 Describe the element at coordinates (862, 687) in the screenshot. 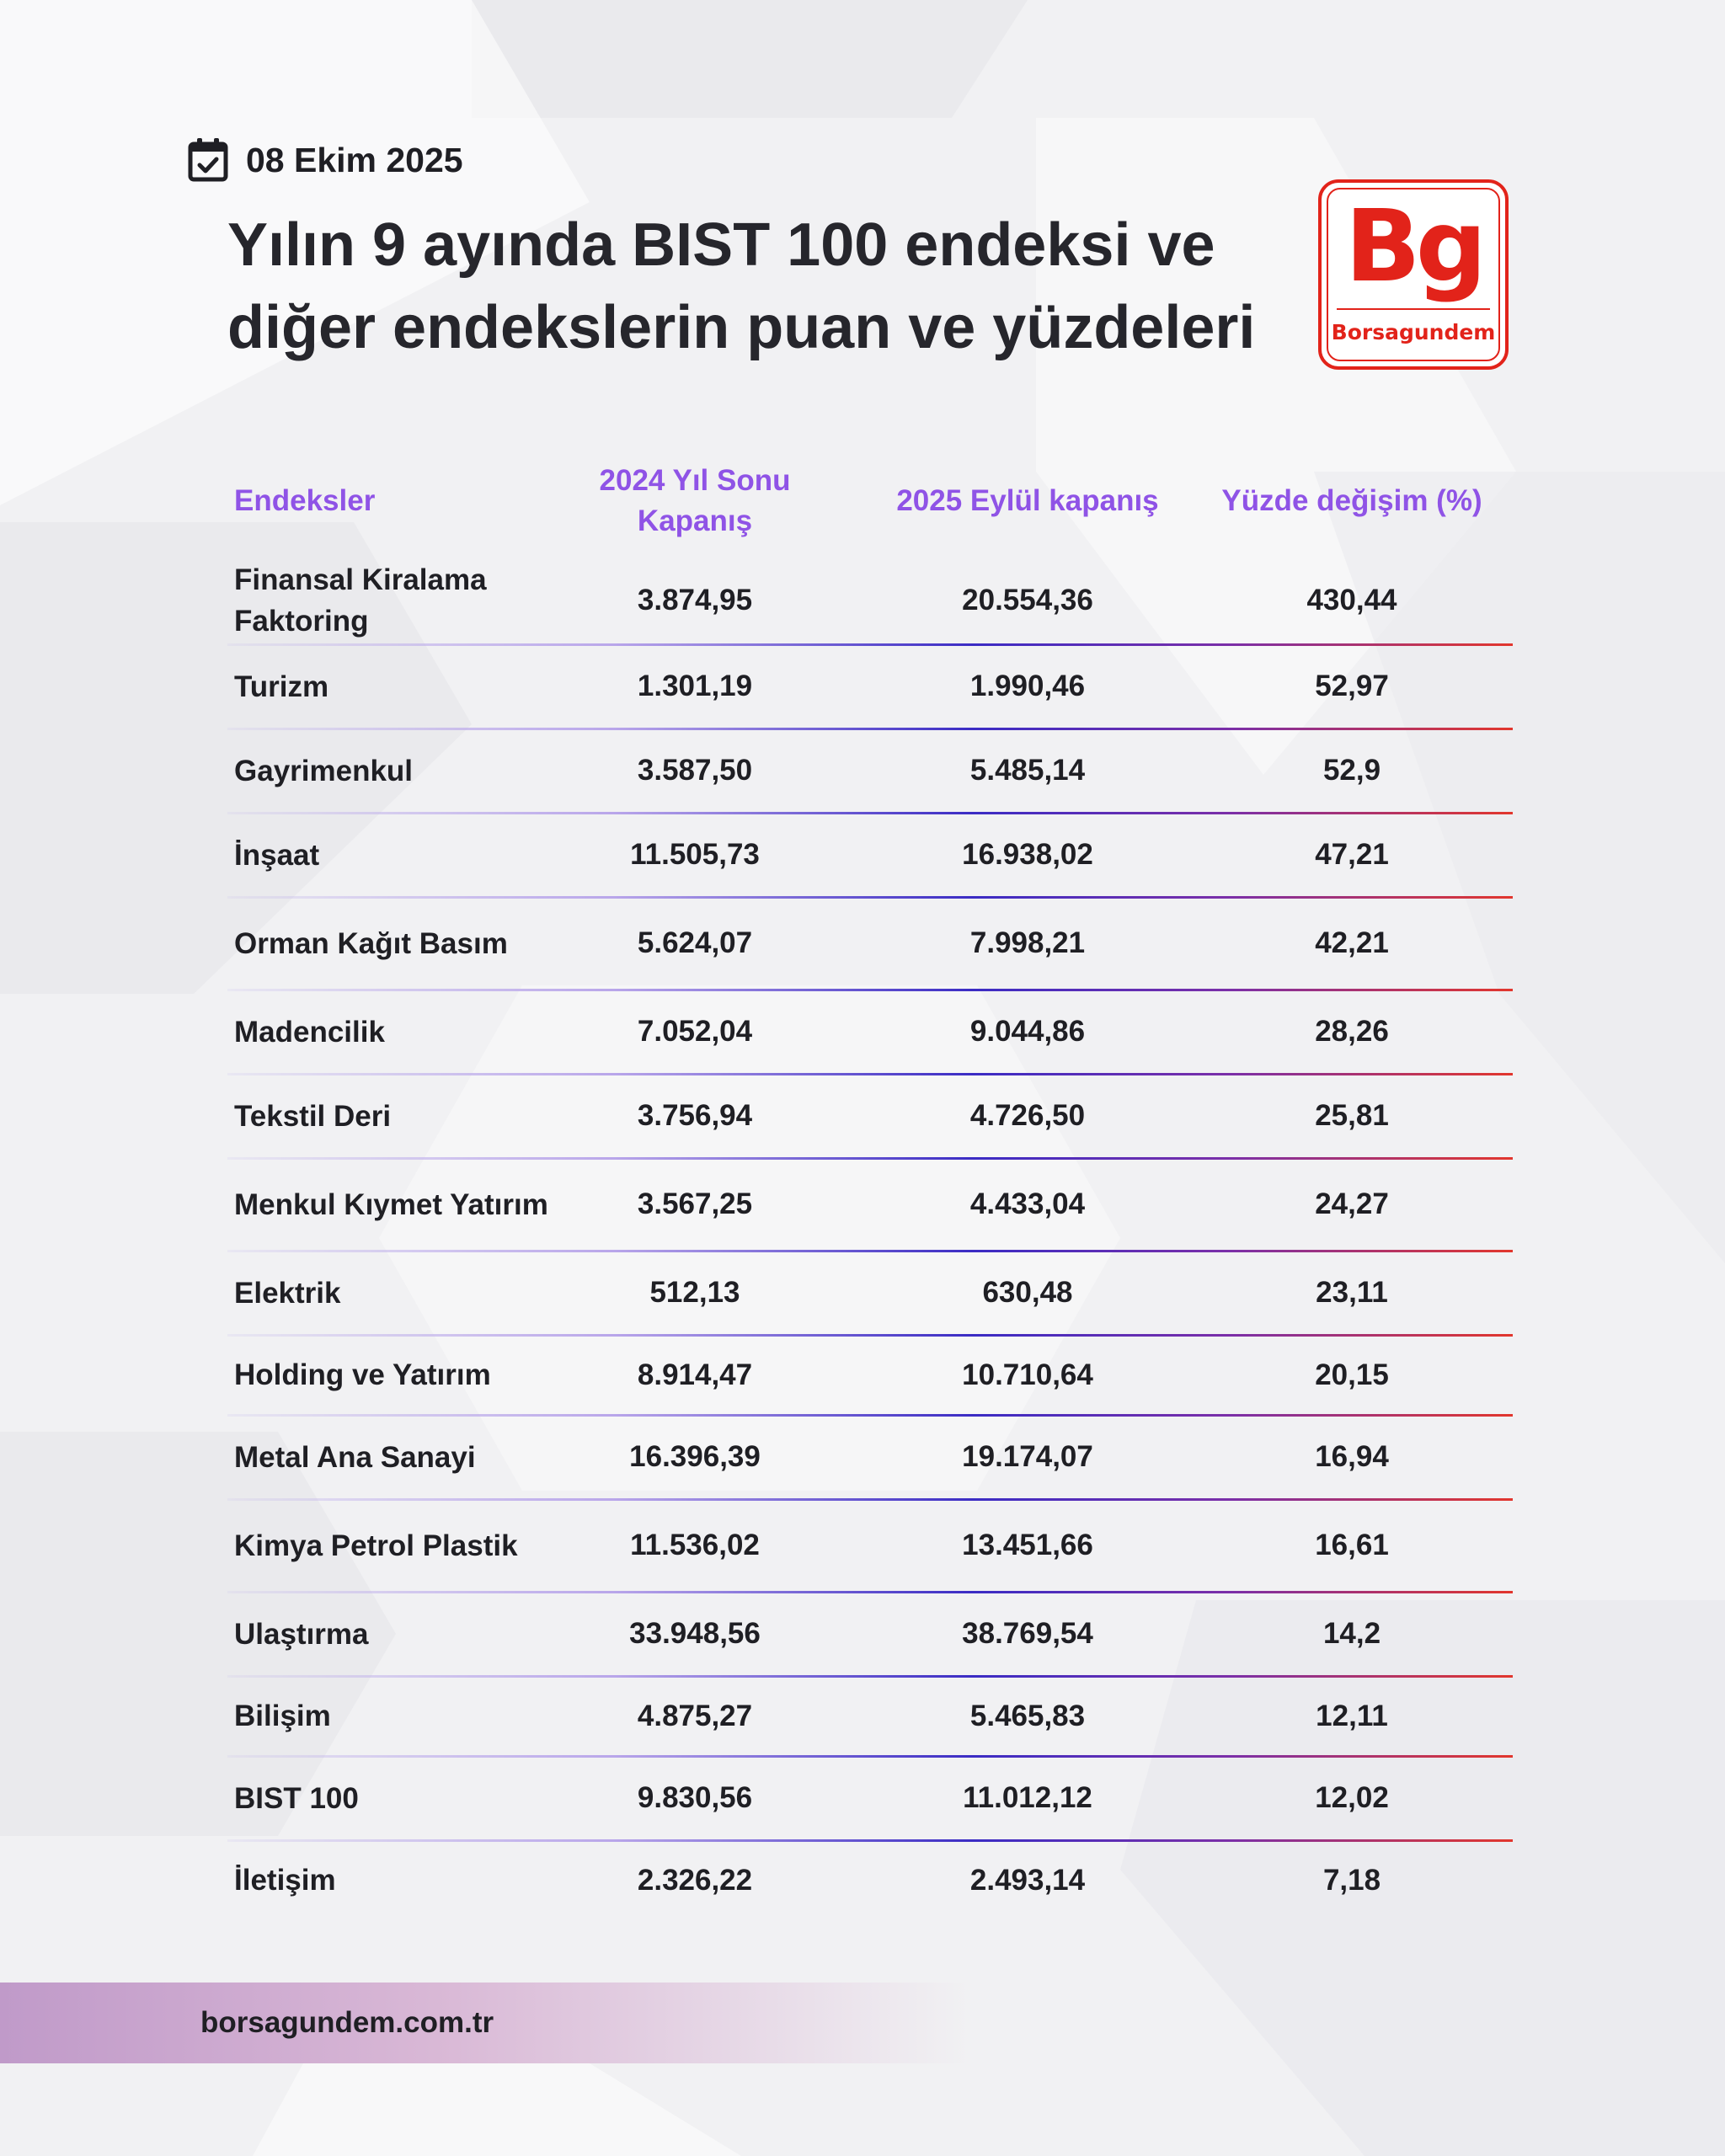

I see `table-row: Turizm 1.301,19 1.990,46 52,97` at that location.